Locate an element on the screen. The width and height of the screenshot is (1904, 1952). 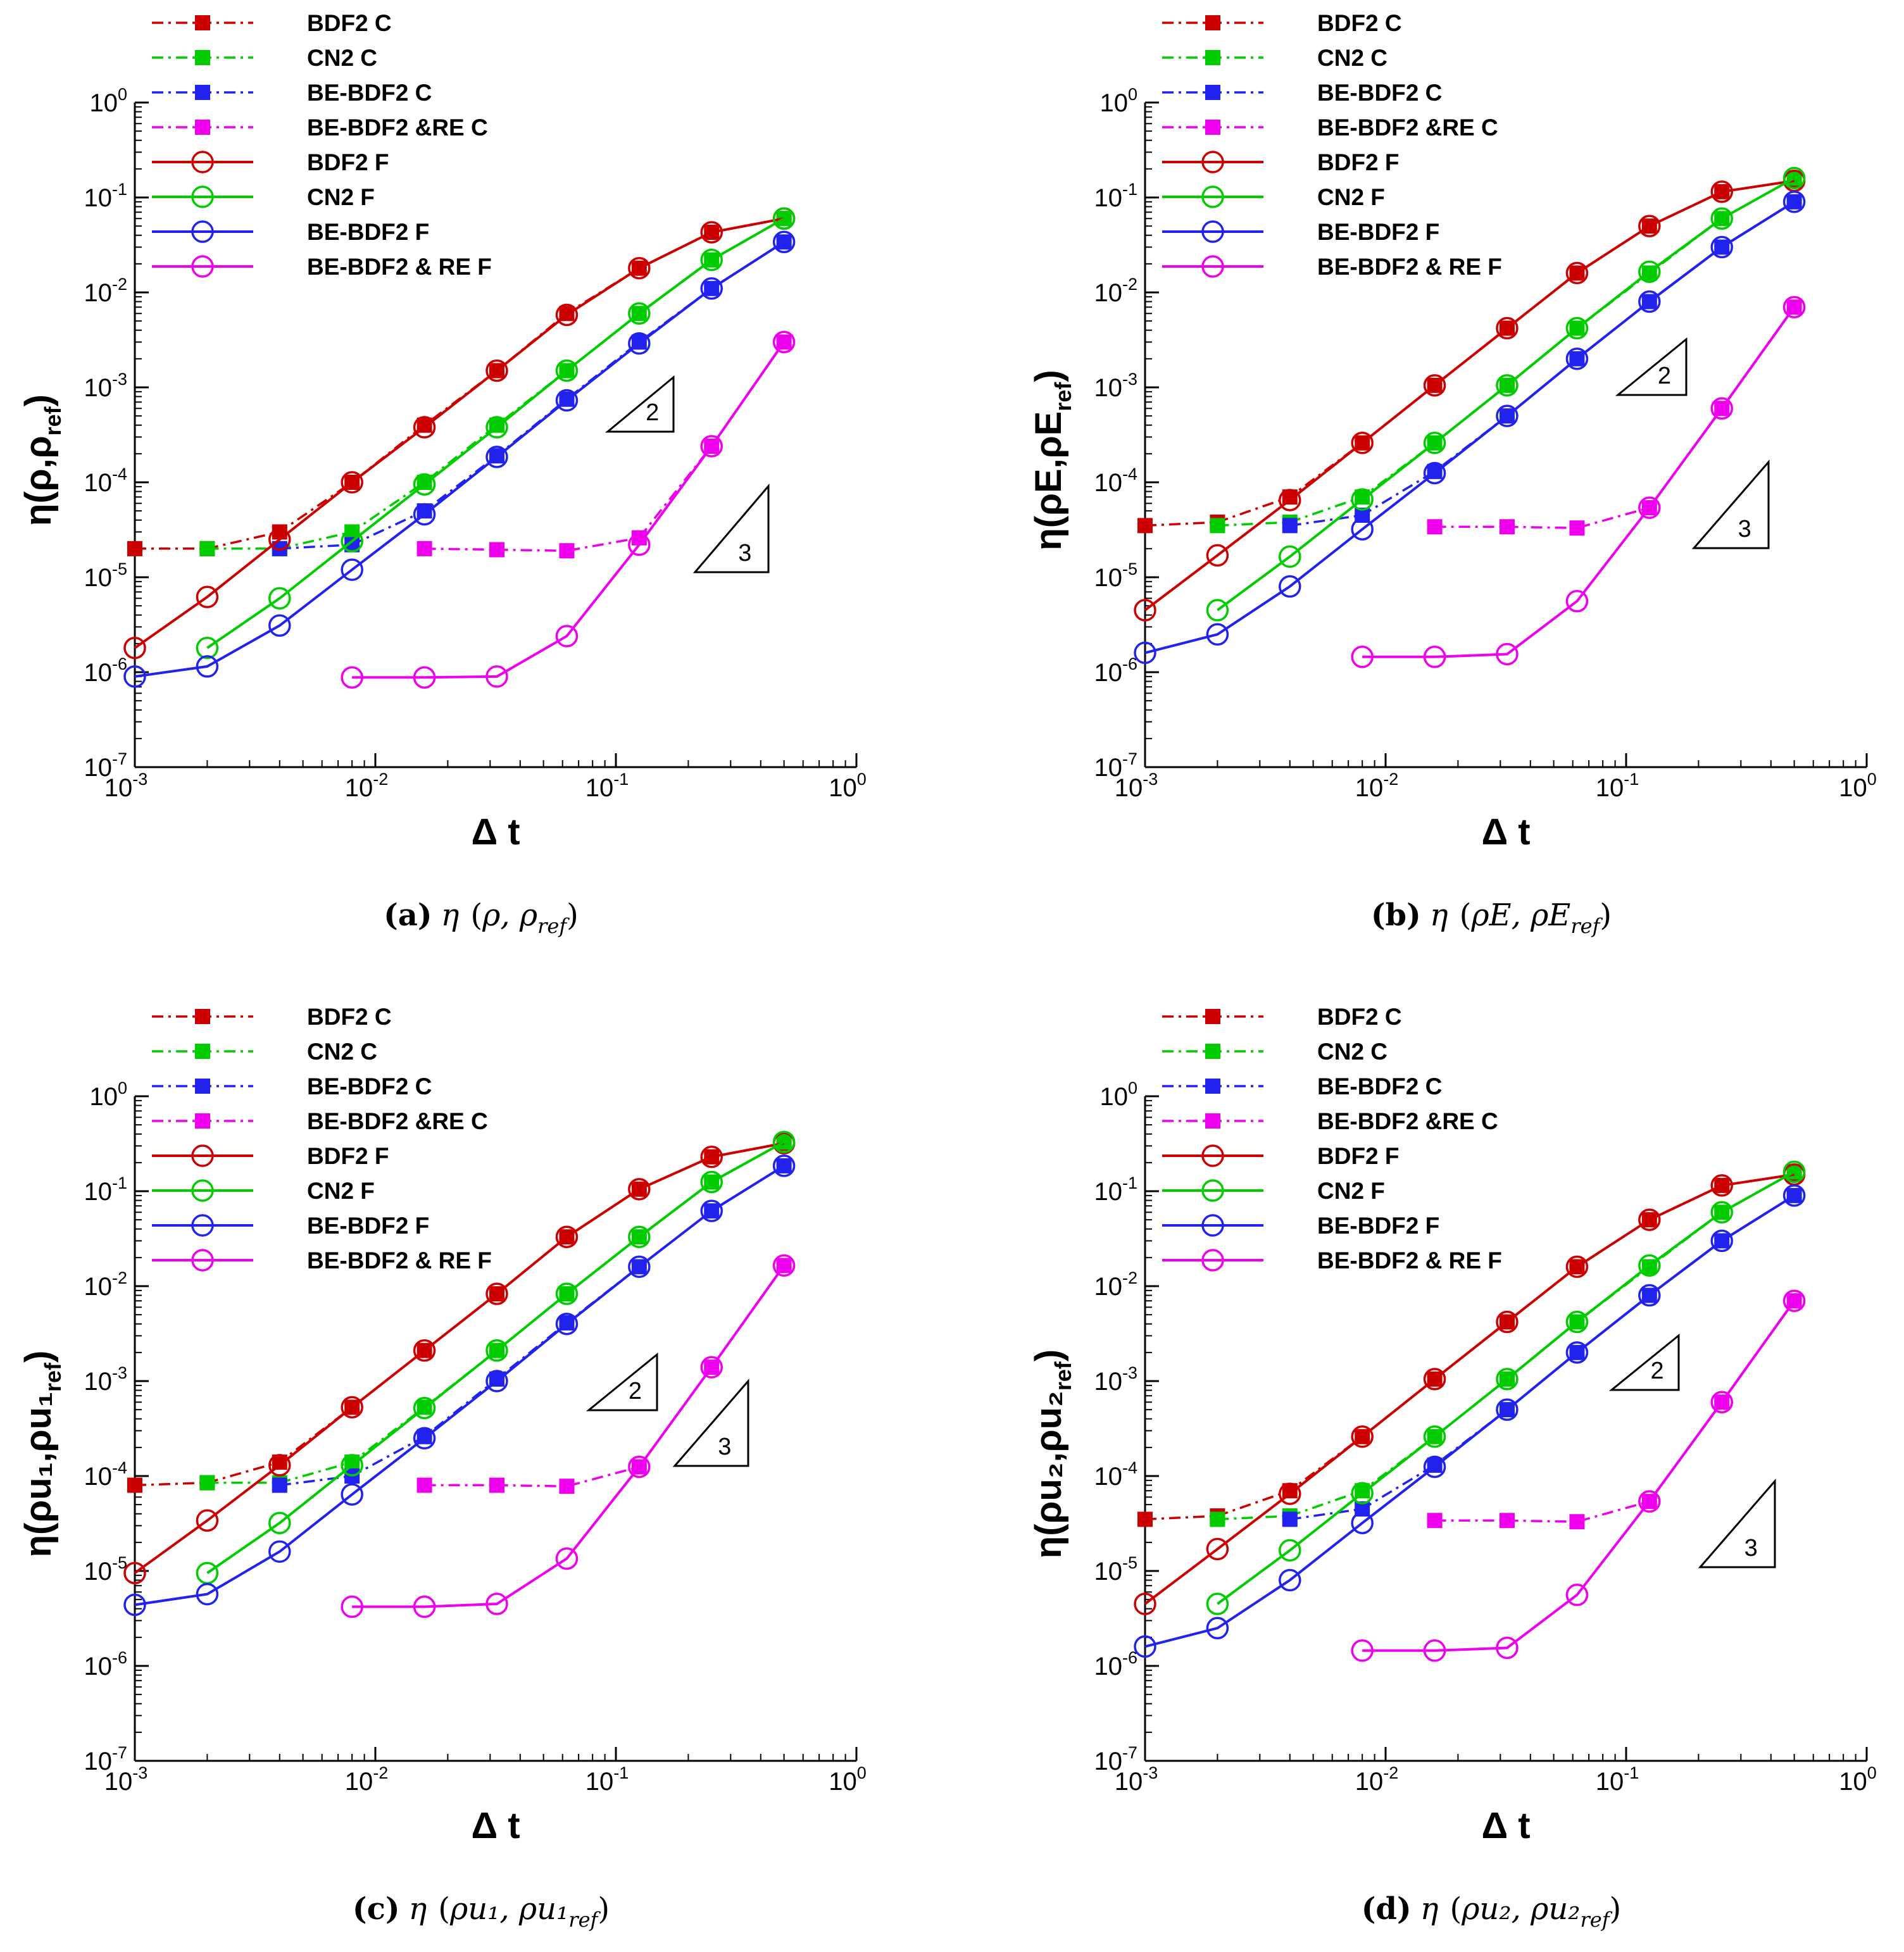
series-bdf2-f is located at coordinates (1470, 395).